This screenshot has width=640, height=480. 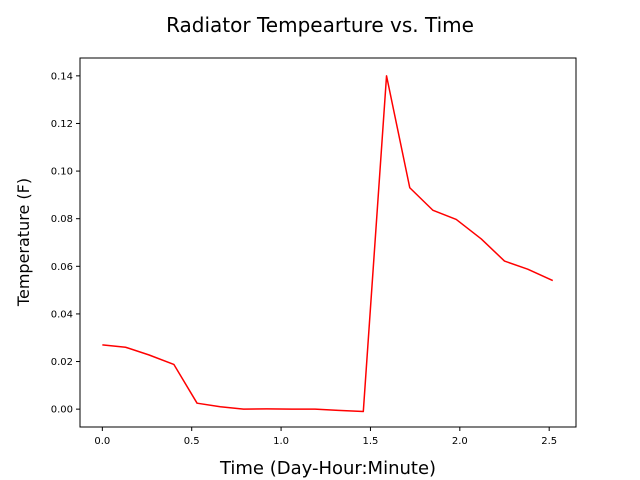 I want to click on x-tick-label: 0.0, so click(x=102, y=441).